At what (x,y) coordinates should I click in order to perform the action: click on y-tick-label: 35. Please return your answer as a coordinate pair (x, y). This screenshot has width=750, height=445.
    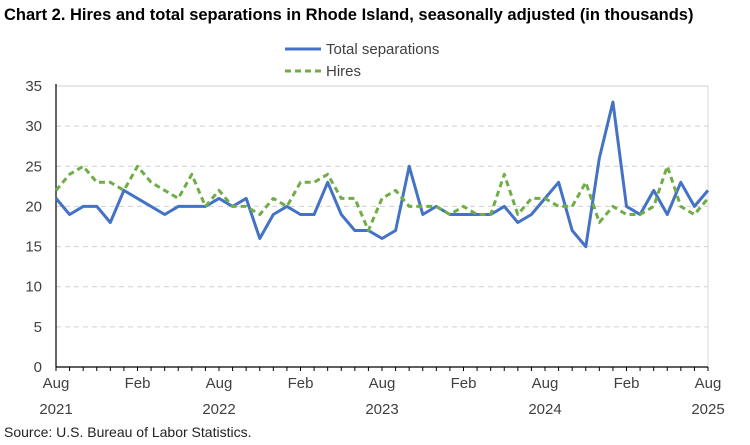
    Looking at the image, I should click on (33, 86).